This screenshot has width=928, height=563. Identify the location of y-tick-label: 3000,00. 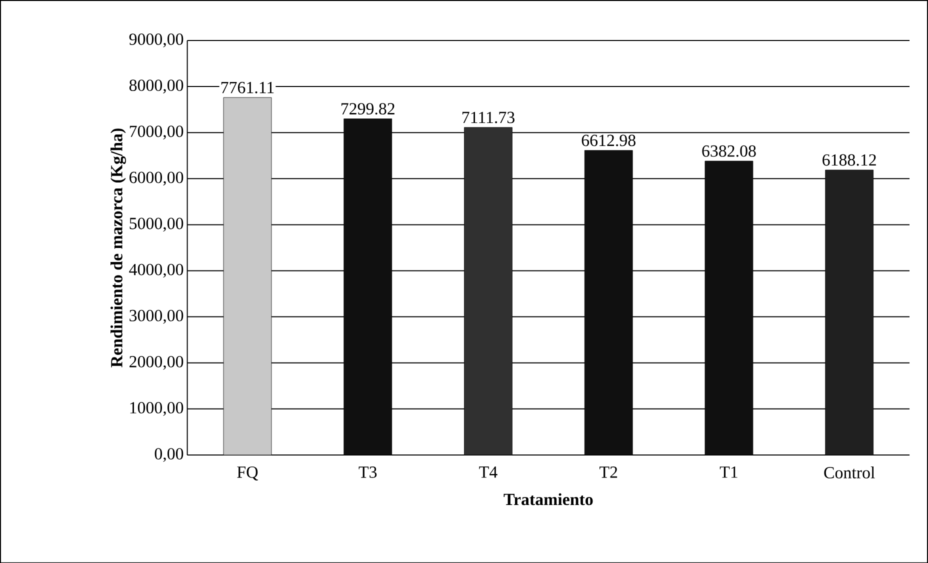
(157, 317).